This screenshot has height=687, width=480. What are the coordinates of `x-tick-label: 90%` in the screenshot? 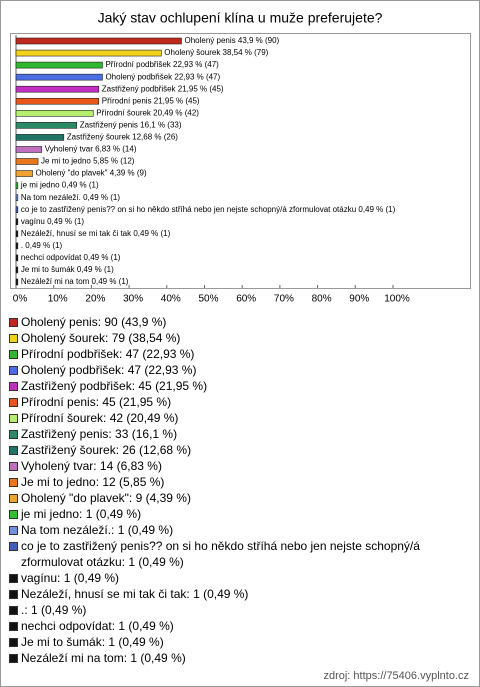 It's located at (359, 299).